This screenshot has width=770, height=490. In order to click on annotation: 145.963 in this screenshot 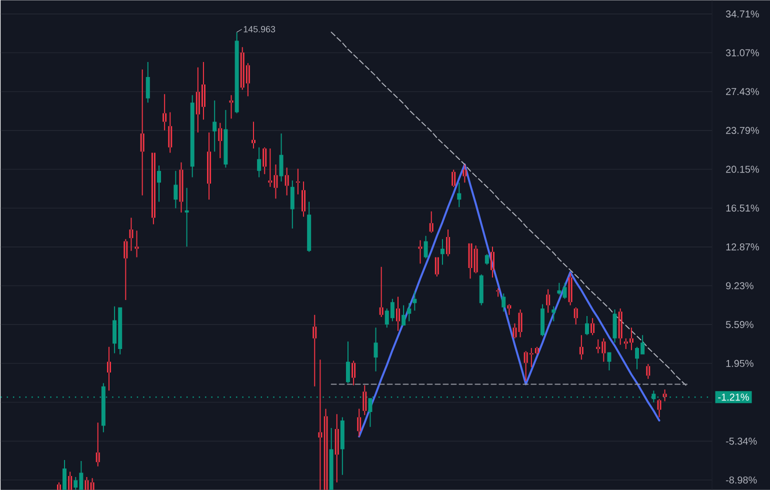, I will do `click(260, 29)`.